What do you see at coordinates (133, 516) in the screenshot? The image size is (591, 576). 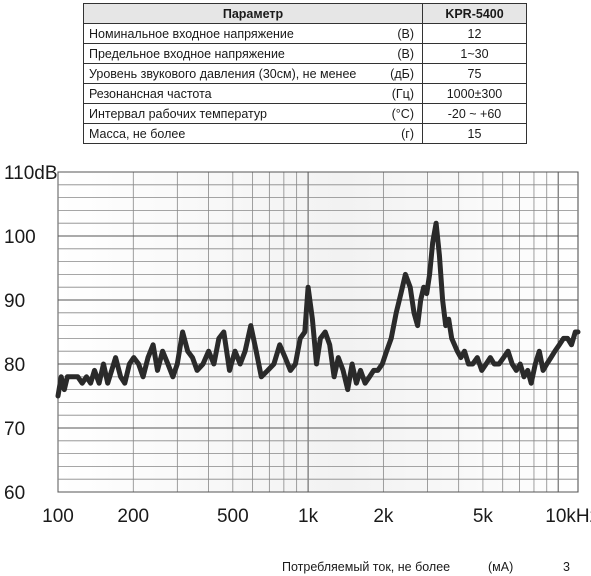 I see `x-tick-label: 200` at bounding box center [133, 516].